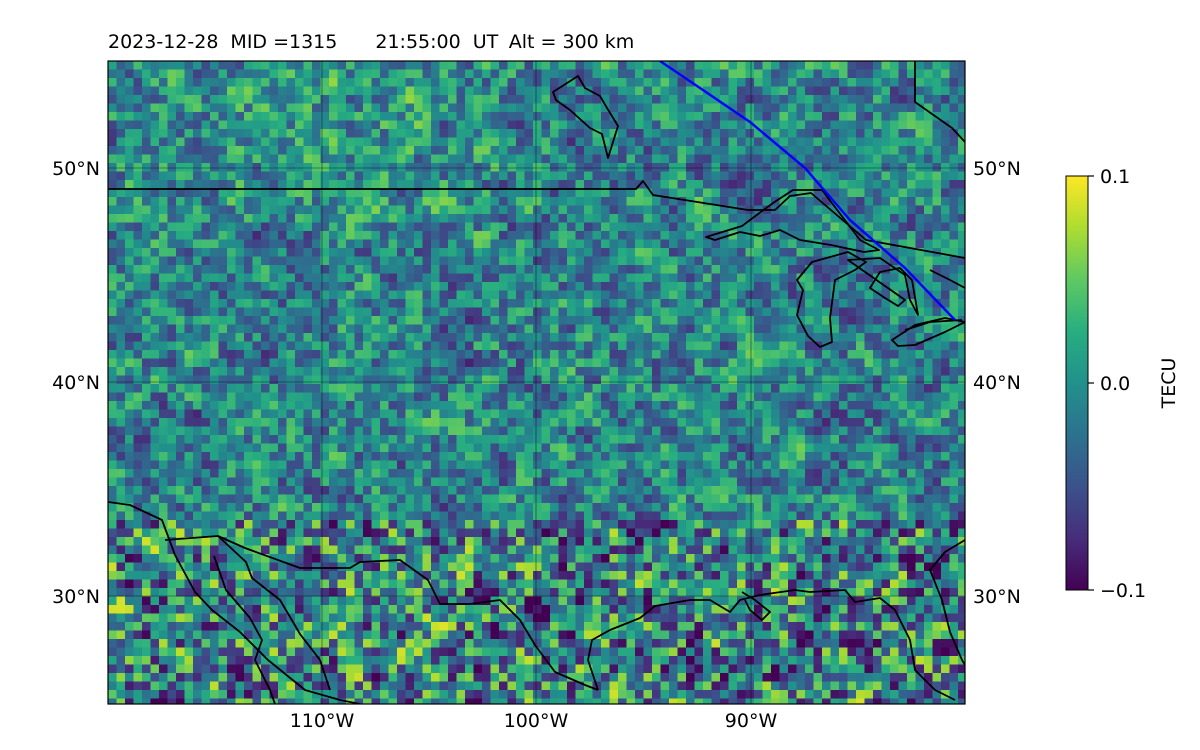  I want to click on mississippi-delta, so click(756, 606).